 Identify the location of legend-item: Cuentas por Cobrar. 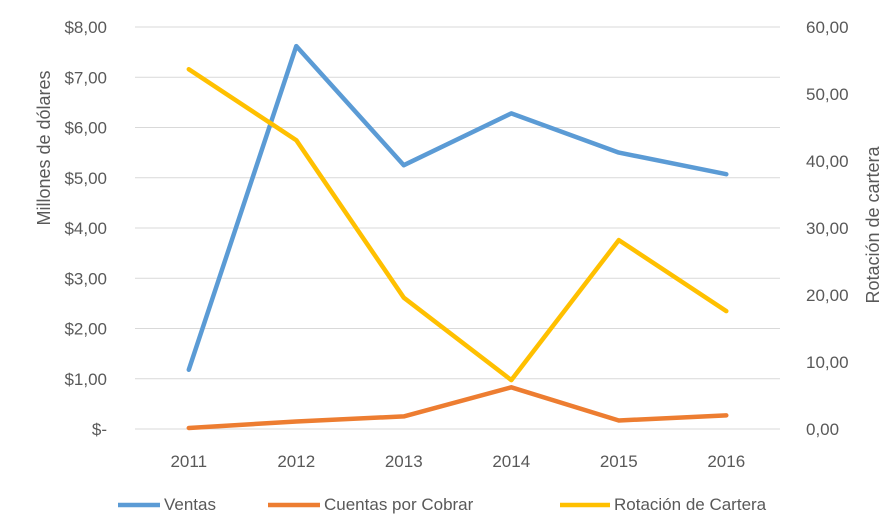
(371, 504).